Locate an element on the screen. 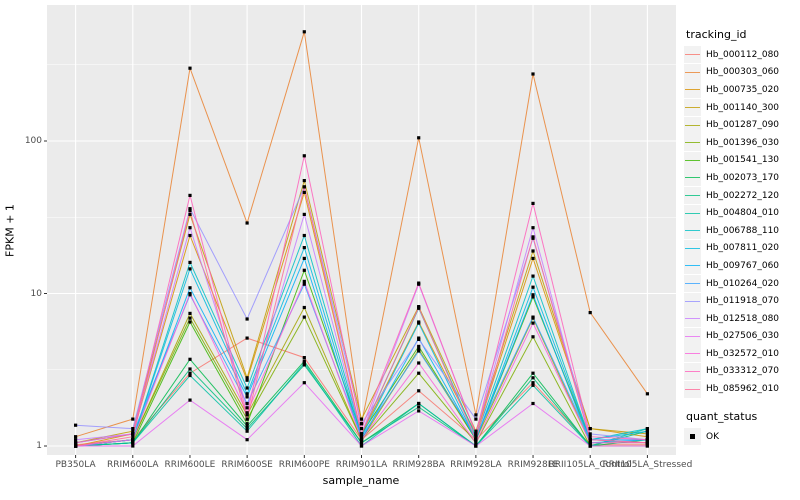  x-tick-label-RRIM901LA: RRIM901LA is located at coordinates (361, 465).